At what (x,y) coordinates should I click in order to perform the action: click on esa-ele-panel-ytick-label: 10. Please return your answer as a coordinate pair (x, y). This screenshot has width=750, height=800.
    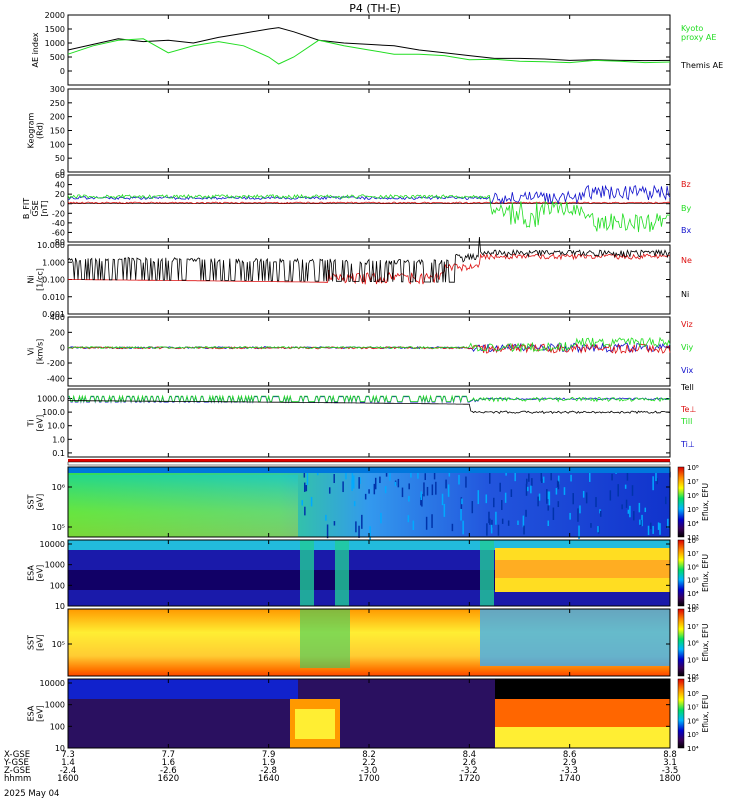
    Looking at the image, I should click on (60, 748).